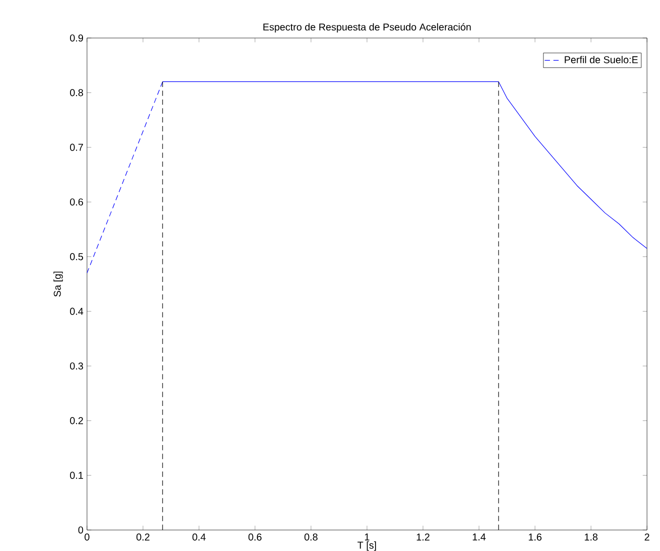 The image size is (660, 551). I want to click on y-tick-label: 0.9, so click(77, 38).